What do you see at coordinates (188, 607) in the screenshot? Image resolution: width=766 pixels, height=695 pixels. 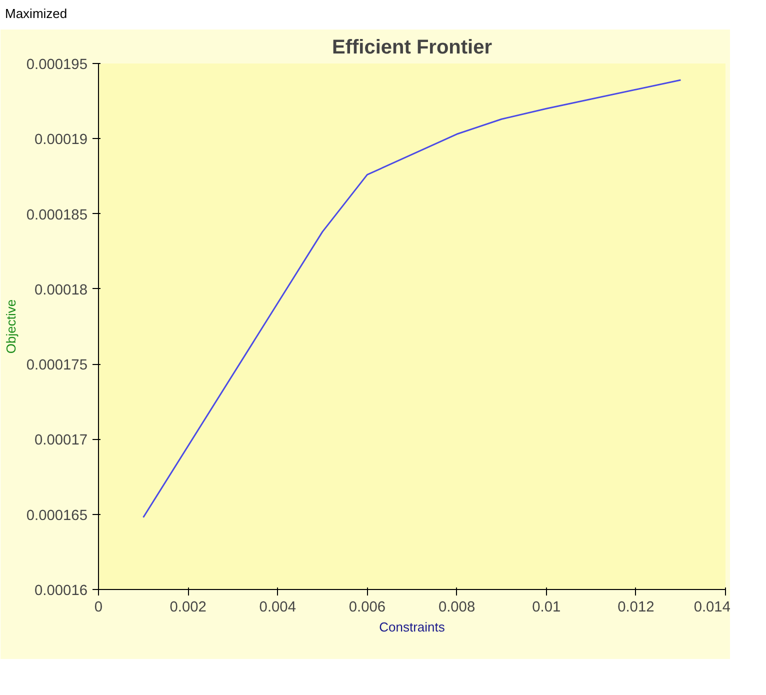 I see `x-tick-label: 0.002` at bounding box center [188, 607].